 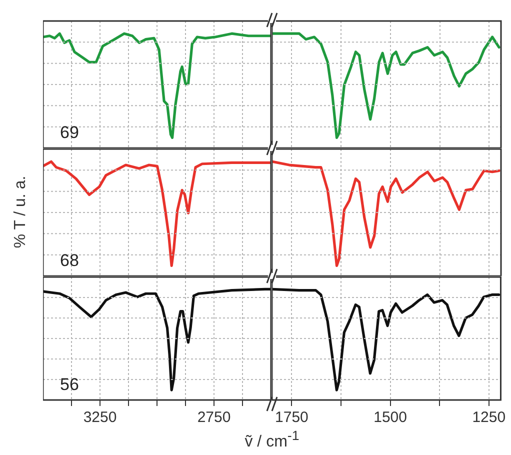 I want to click on y-axis-title: % T / u. a., so click(x=21, y=212).